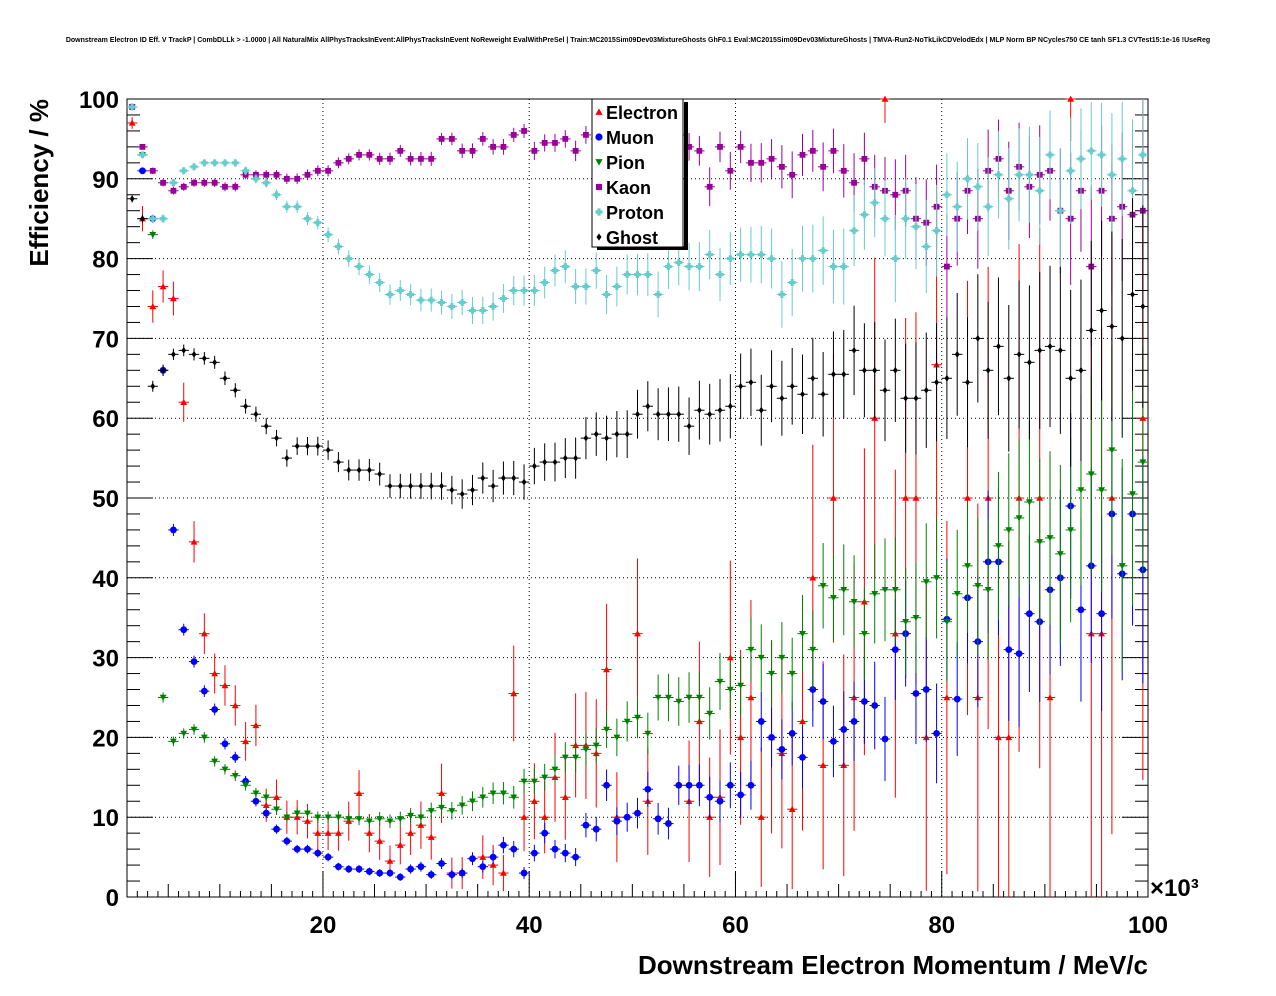 The height and width of the screenshot is (996, 1276). I want to click on y-tick-label: 80, so click(105, 260).